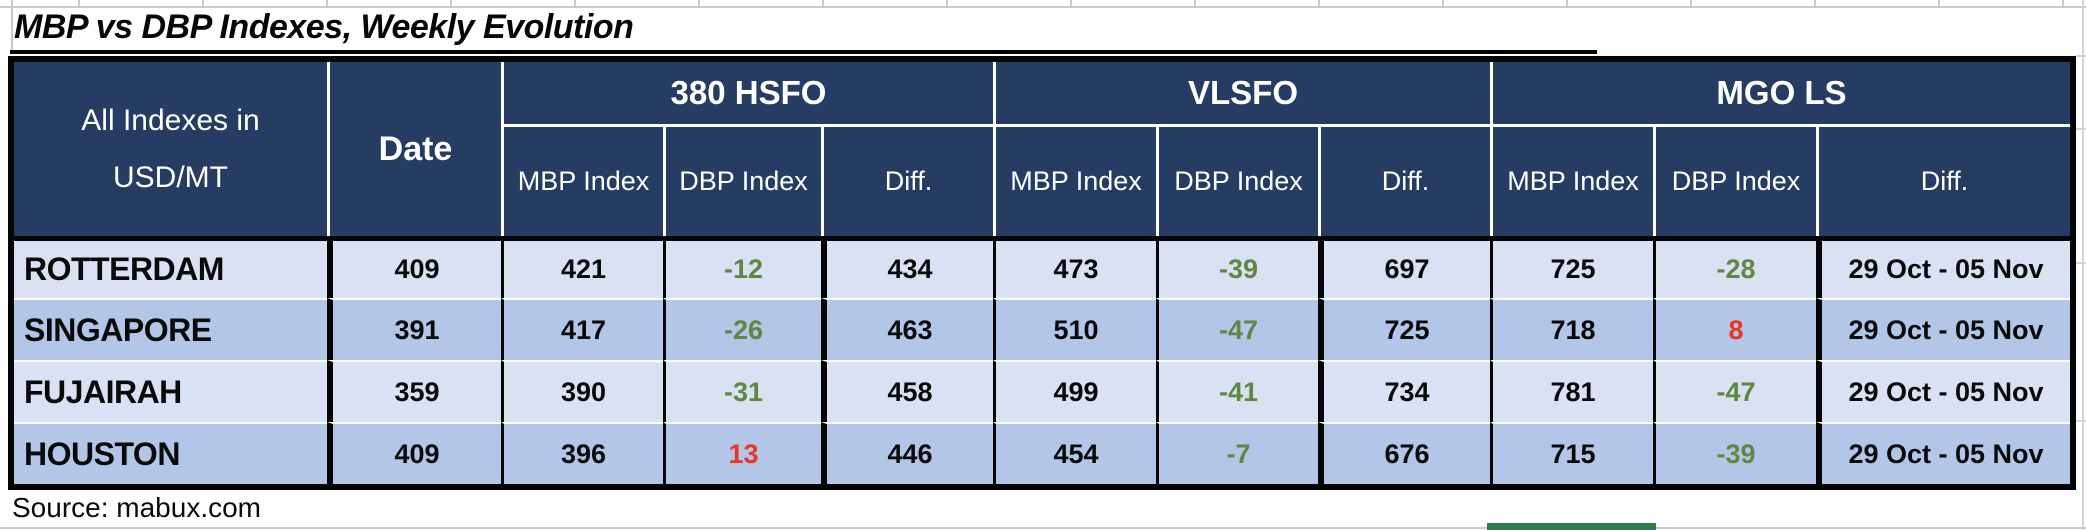 Image resolution: width=2086 pixels, height=530 pixels. Describe the element at coordinates (1043, 4) in the screenshot. I see `top-gridline` at that location.